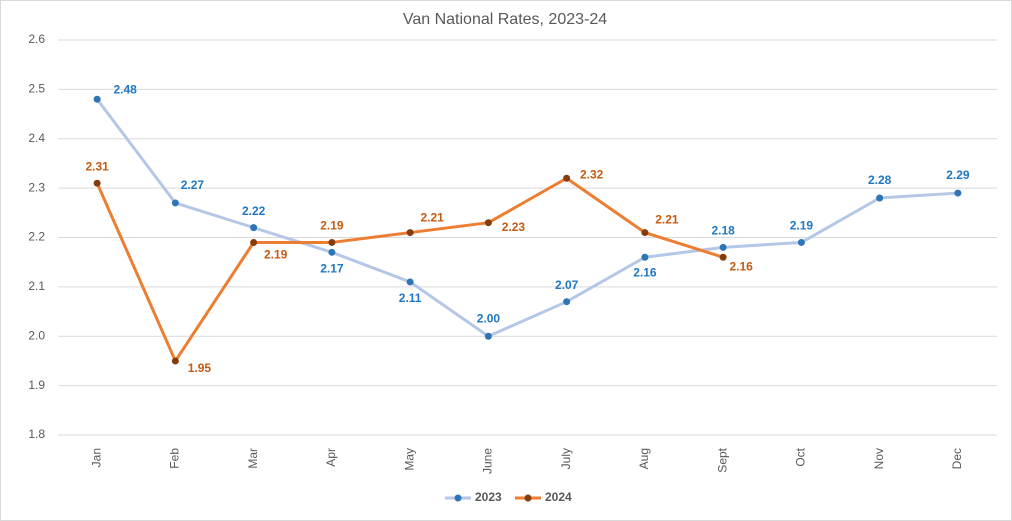  Describe the element at coordinates (200, 368) in the screenshot. I see `data-label: 1.95` at that location.